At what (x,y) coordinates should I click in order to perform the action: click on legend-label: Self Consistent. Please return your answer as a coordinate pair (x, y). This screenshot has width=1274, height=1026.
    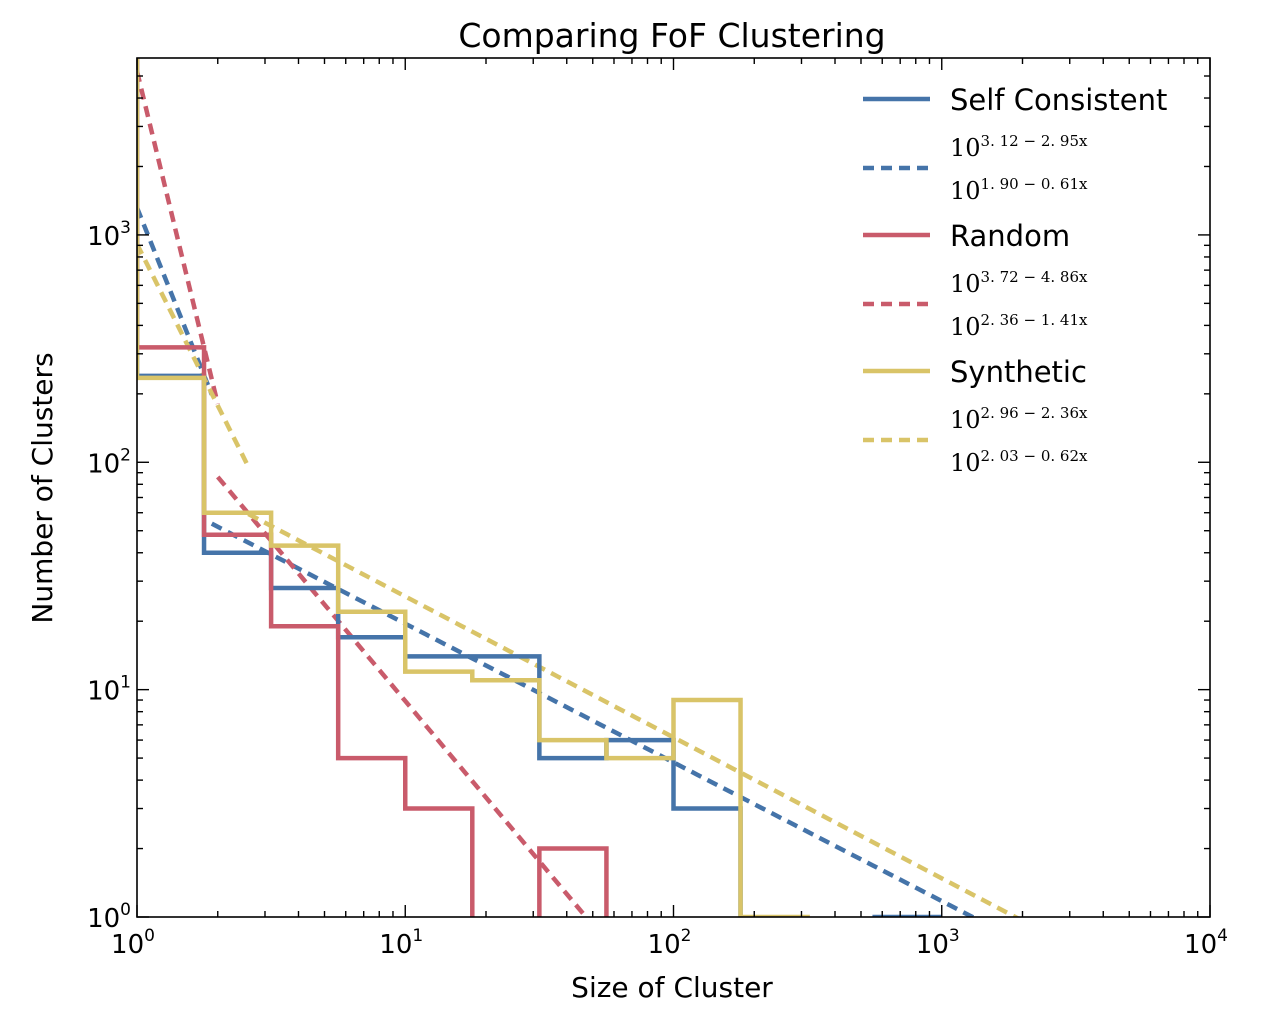
    Looking at the image, I should click on (1058, 100).